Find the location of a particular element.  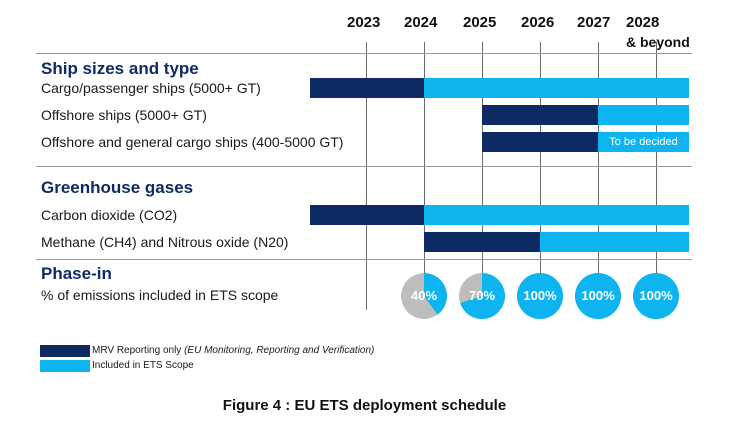

pie-2028-slice is located at coordinates (656, 296).